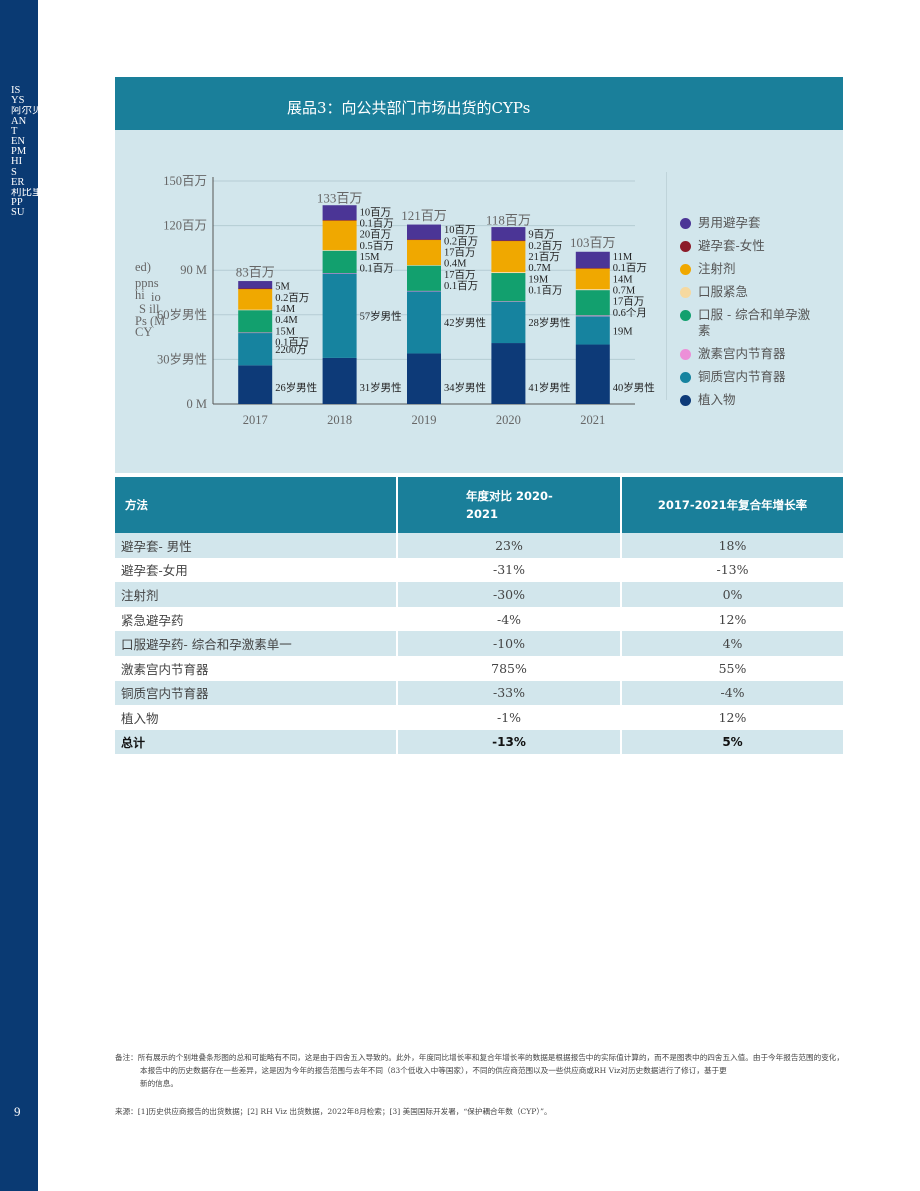  Describe the element at coordinates (17, 1111) in the screenshot. I see `page-number: 9` at that location.